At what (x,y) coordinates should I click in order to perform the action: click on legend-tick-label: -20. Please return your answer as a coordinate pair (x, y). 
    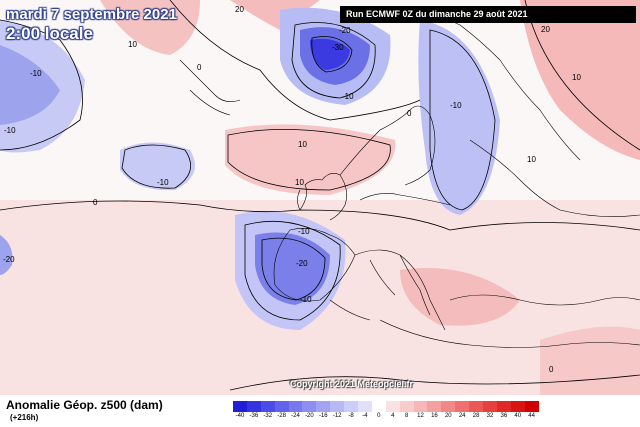
    Looking at the image, I should click on (309, 416).